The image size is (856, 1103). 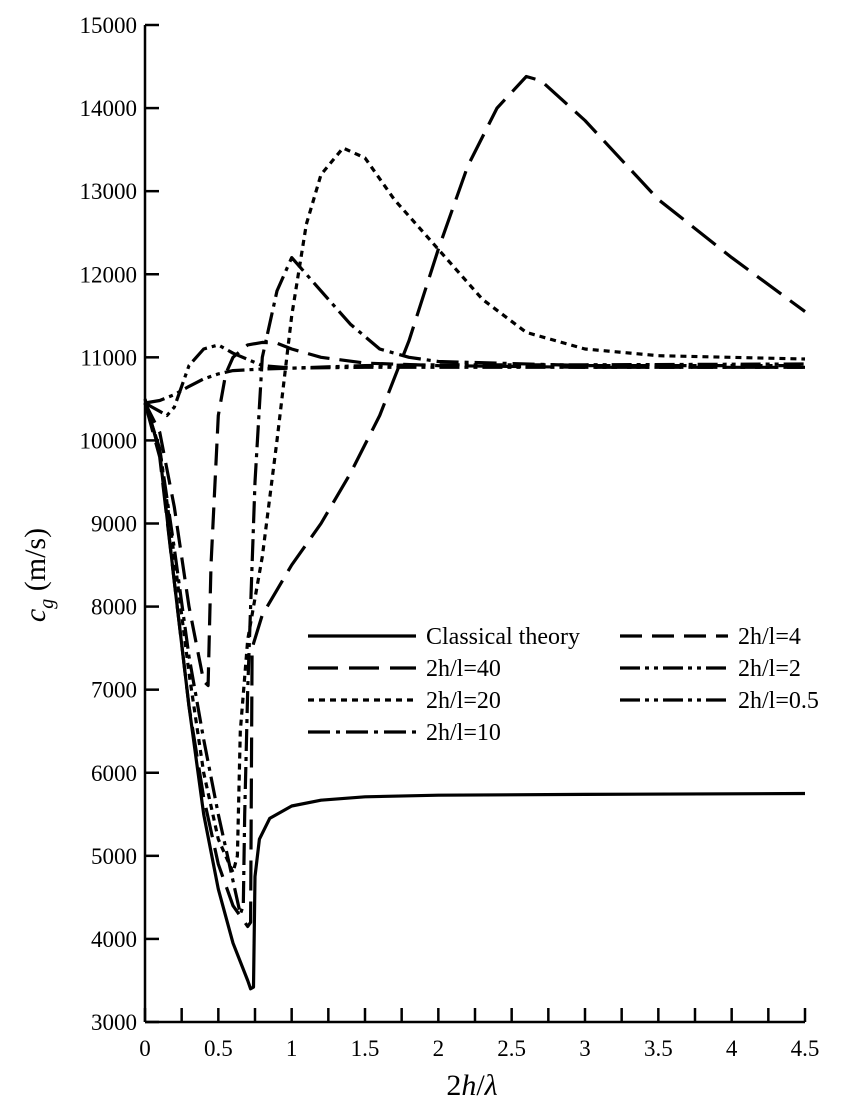 I want to click on x-tick-label: 1.5, so click(x=365, y=1048).